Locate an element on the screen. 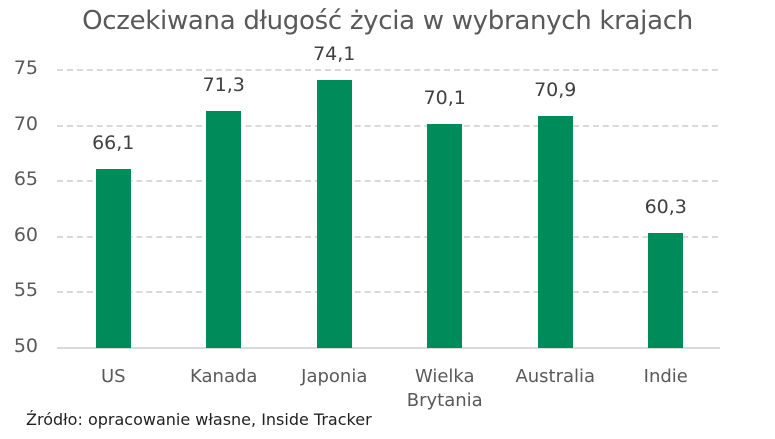 The height and width of the screenshot is (439, 775). y-tick-label: 55 is located at coordinates (25, 290).